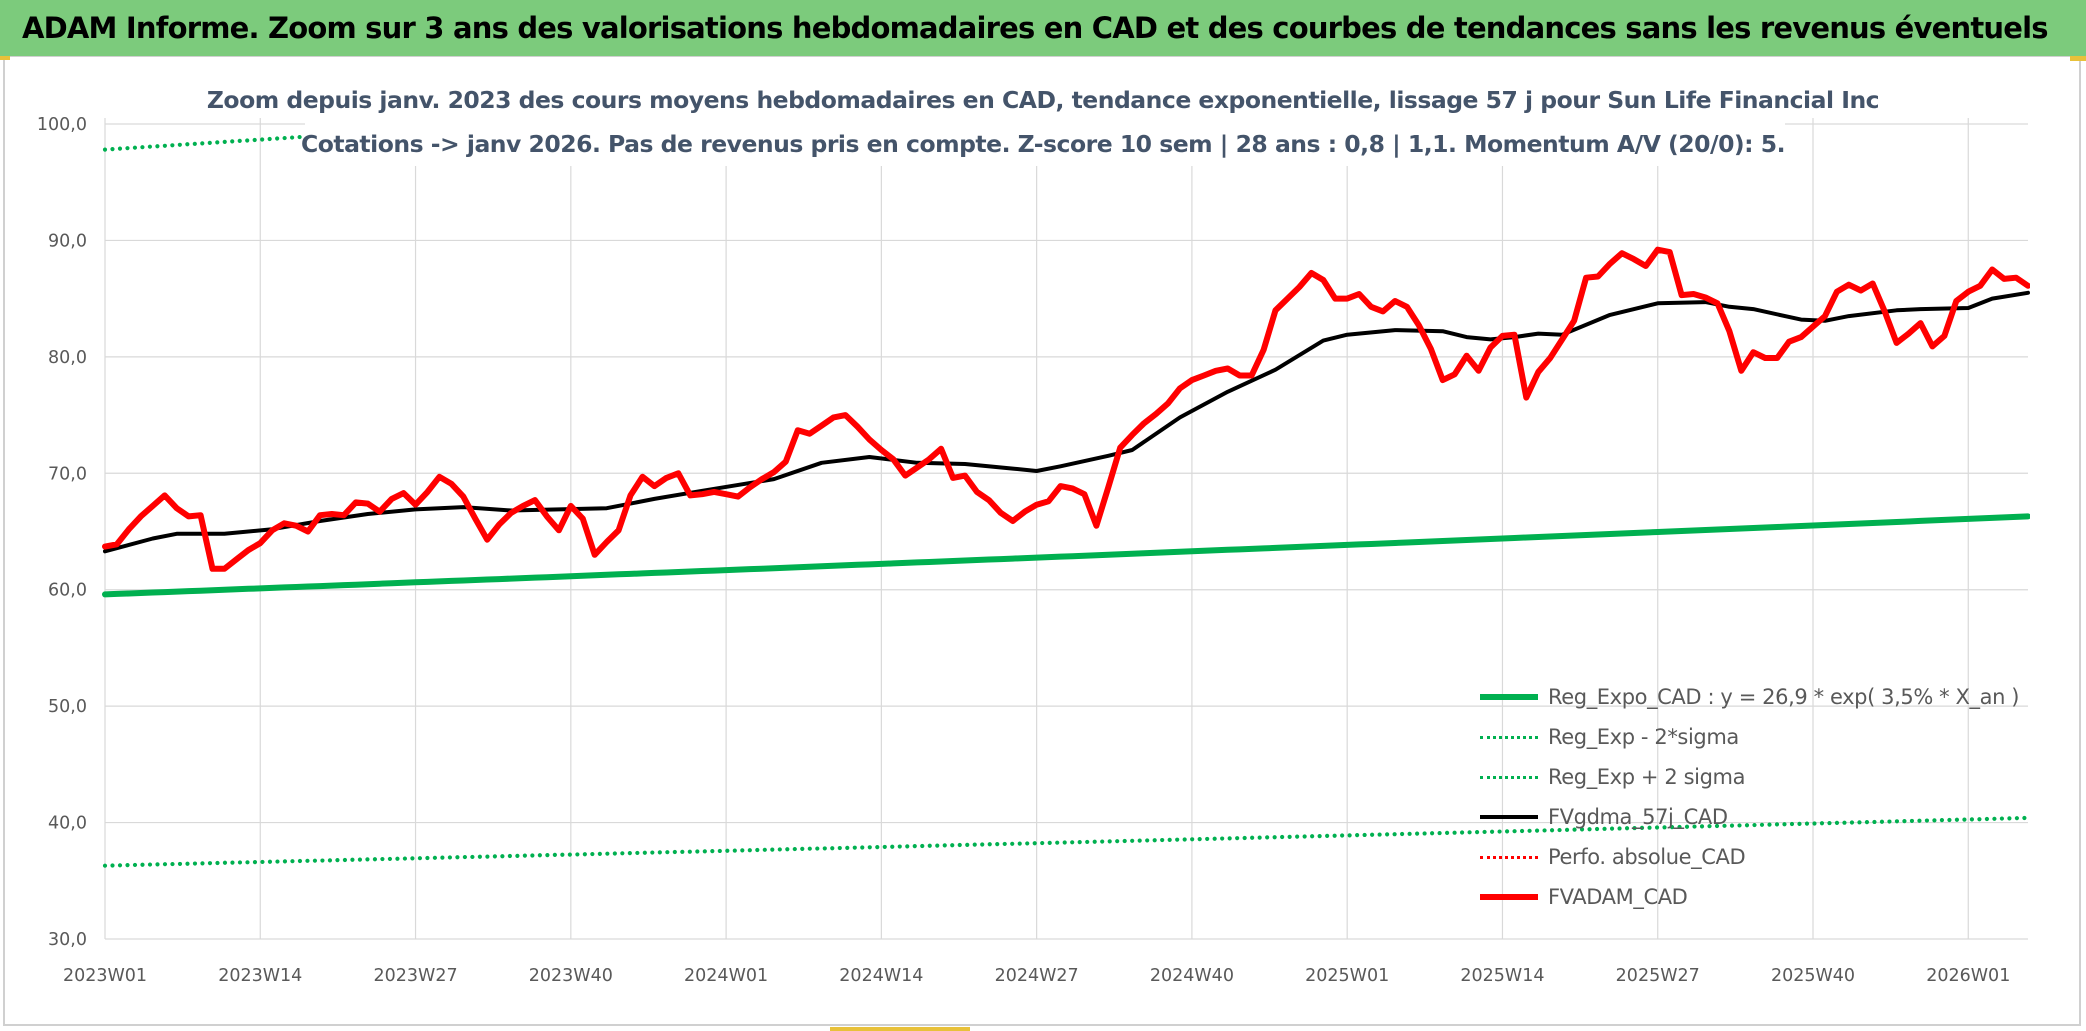  Describe the element at coordinates (1749, 857) in the screenshot. I see `legend-item: Perfo. absolue_CAD` at that location.